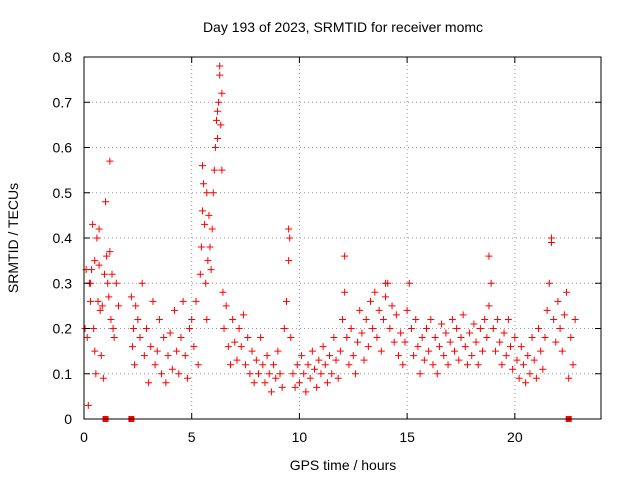 The height and width of the screenshot is (480, 640). I want to click on y-tick-label: 0.3, so click(63, 283).